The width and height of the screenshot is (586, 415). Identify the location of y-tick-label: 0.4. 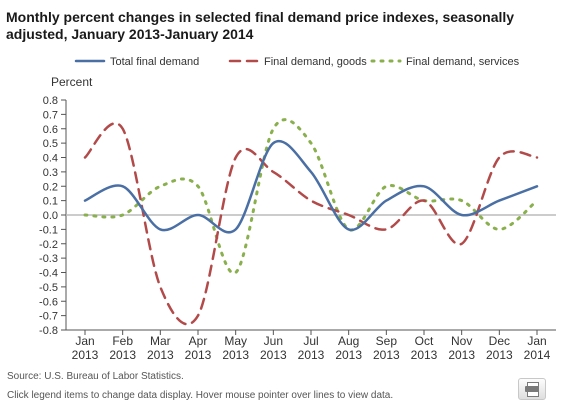
(50, 159).